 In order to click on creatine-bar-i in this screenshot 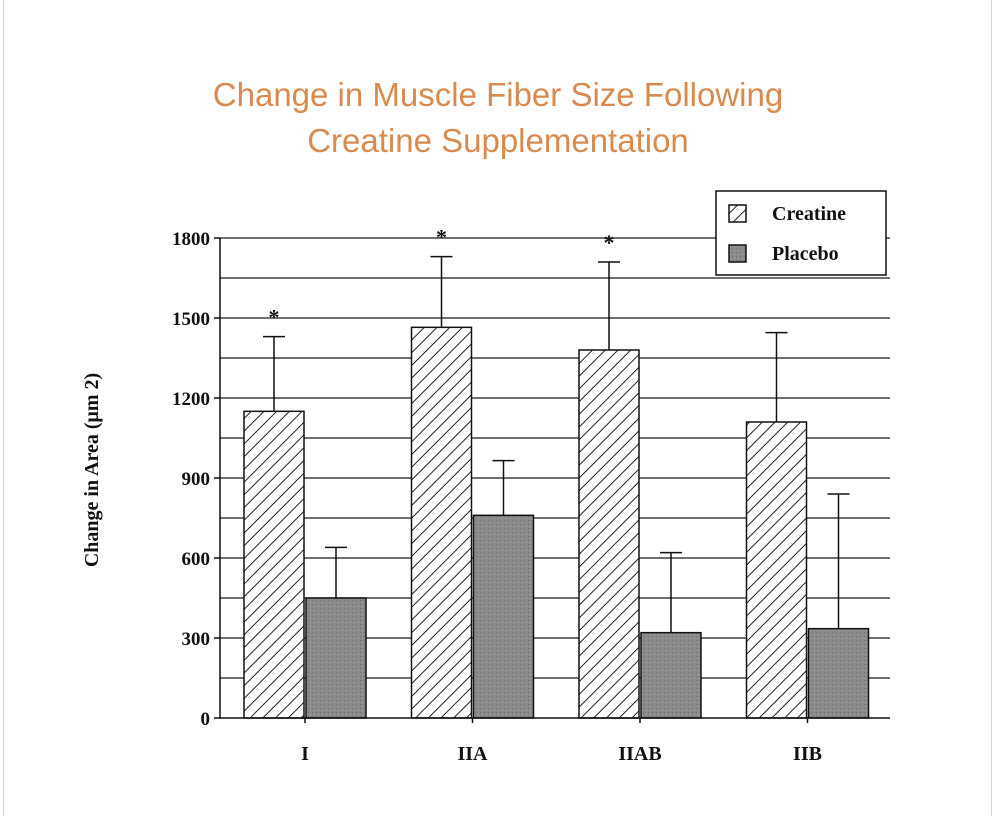, I will do `click(274, 564)`.